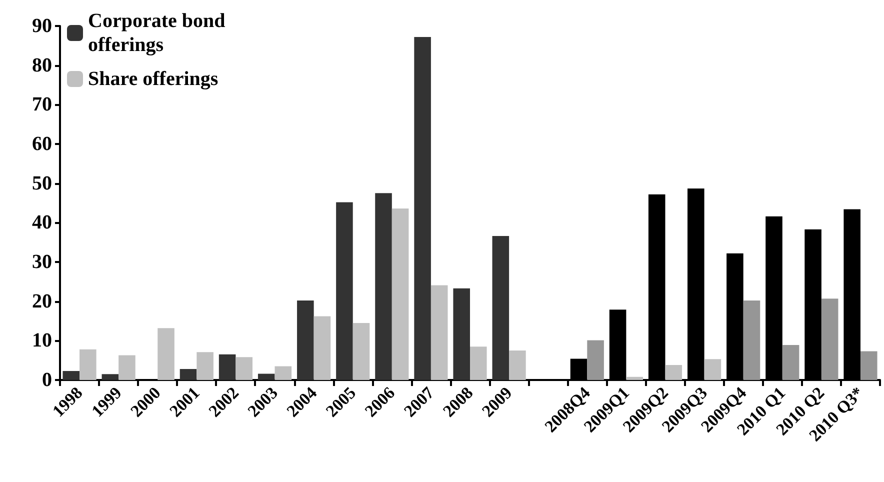 Image resolution: width=884 pixels, height=482 pixels. I want to click on y-tick-label: 0, so click(47, 380).